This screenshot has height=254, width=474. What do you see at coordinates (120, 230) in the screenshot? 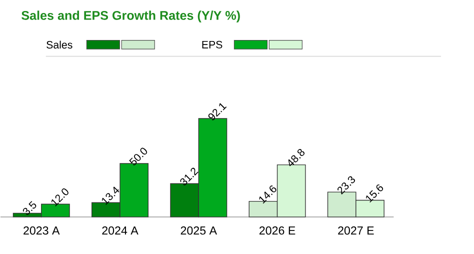
I see `x-tick-label: 2024 A` at bounding box center [120, 230].